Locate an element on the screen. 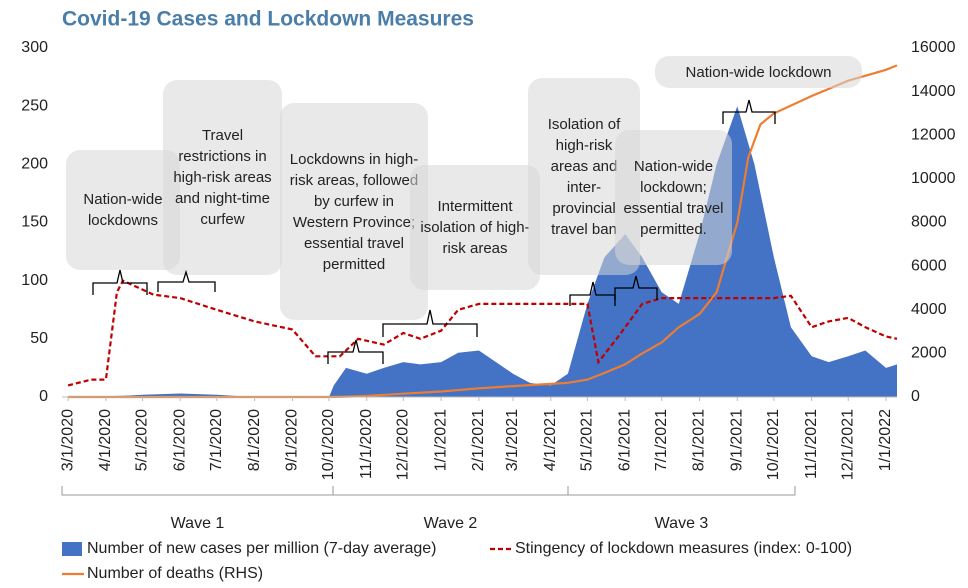  y2-tick-label: 14000 is located at coordinates (933, 91).